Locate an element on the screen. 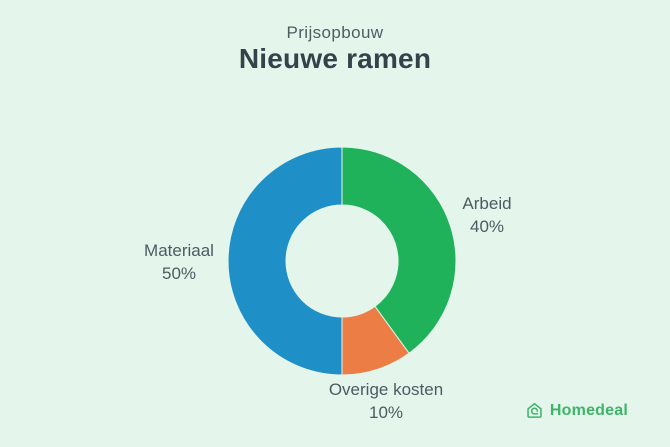 Image resolution: width=670 pixels, height=447 pixels. slice-value: 10% is located at coordinates (386, 412).